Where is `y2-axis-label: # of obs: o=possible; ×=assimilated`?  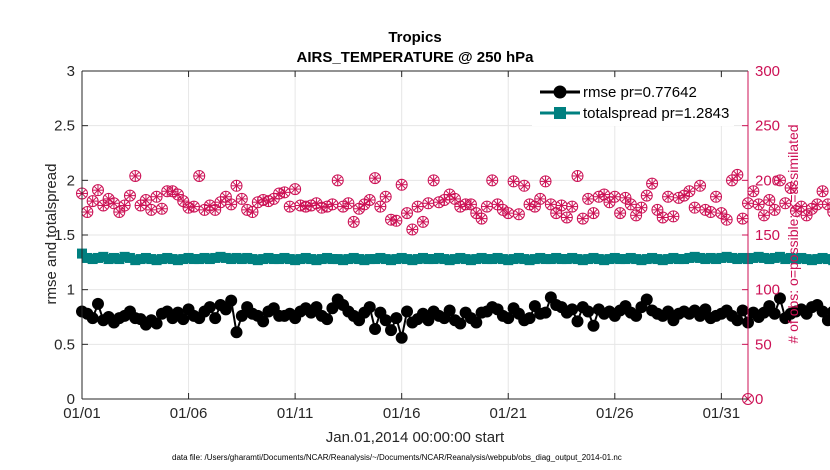
y2-axis-label: # of obs: o=possible; ×=assimilated is located at coordinates (793, 233).